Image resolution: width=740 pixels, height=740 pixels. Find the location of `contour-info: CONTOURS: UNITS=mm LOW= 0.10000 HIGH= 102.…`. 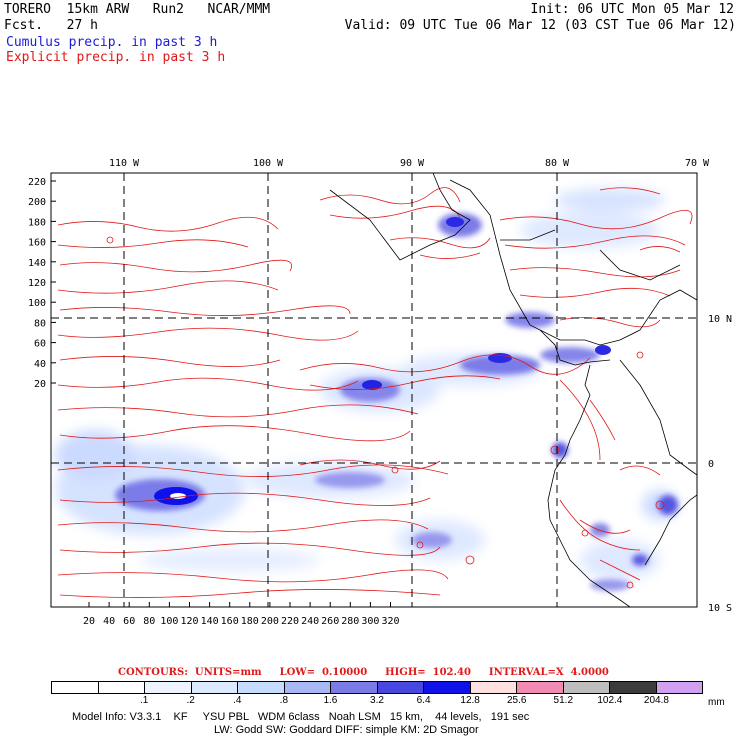

contour-info: CONTOURS: UNITS=mm LOW= 0.10000 HIGH= 102.… is located at coordinates (372, 672).